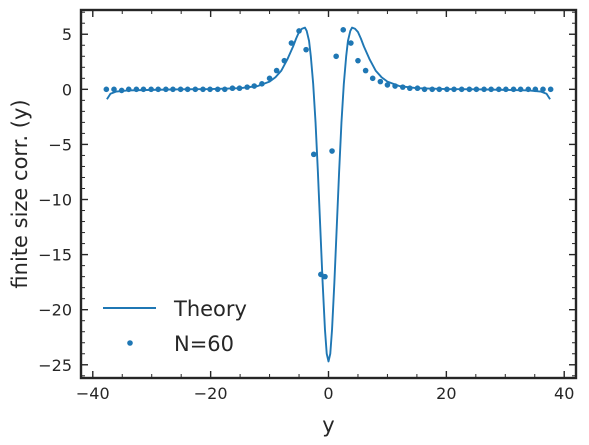 Image resolution: width=589 pixels, height=445 pixels. What do you see at coordinates (67, 34) in the screenshot?
I see `y-tick-label: 5` at bounding box center [67, 34].